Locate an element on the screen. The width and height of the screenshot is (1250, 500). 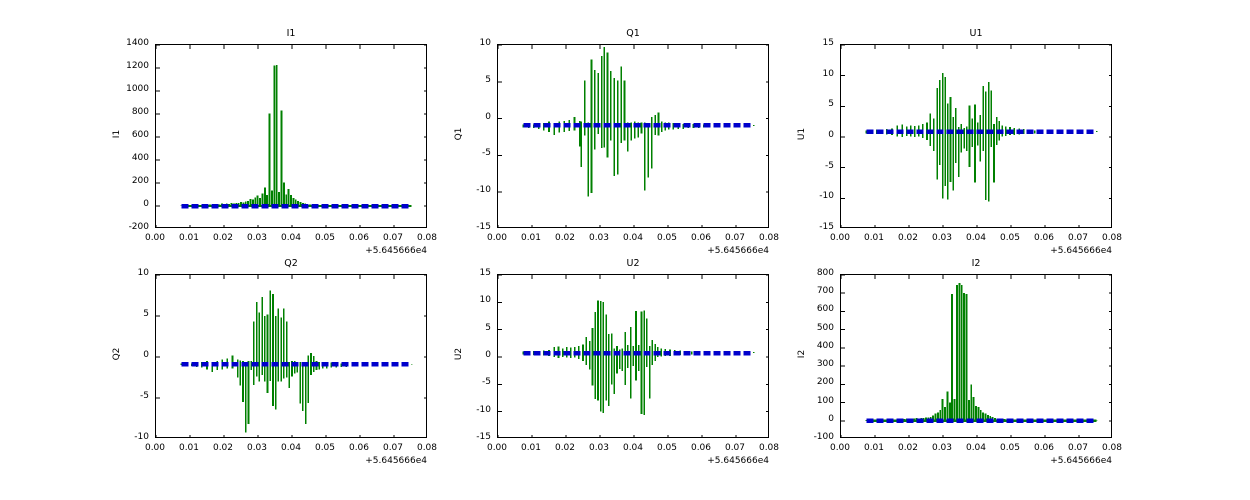
y-tick-label: 100 is located at coordinates (825, 400).